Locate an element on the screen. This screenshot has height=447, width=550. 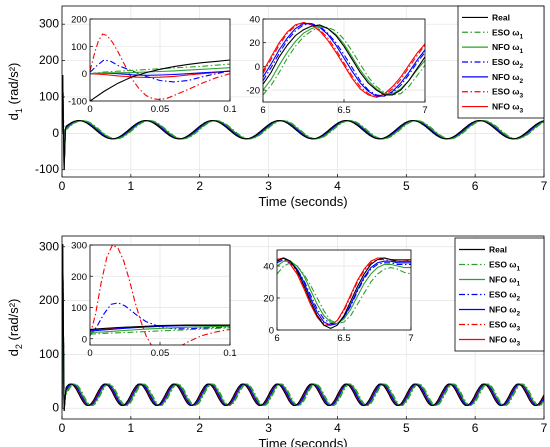
plot1-inset1-frame is located at coordinates (160, 60).